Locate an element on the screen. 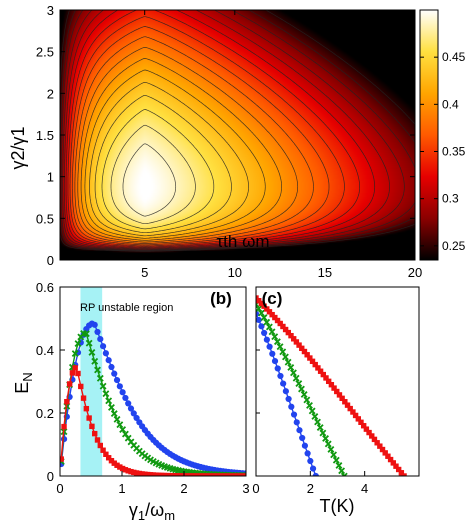 Image resolution: width=474 pixels, height=531 pixels. x-tick-label: 20 is located at coordinates (415, 272).